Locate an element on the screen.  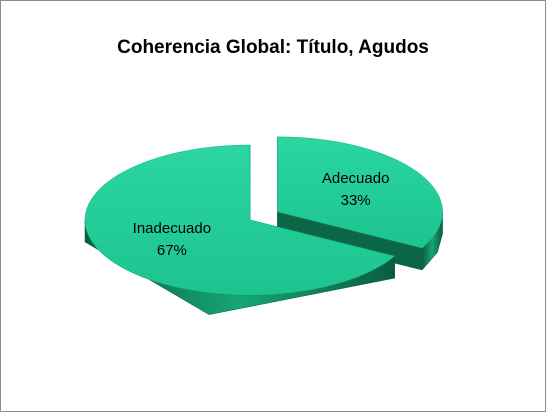
slice-value-label: 67% is located at coordinates (172, 250).